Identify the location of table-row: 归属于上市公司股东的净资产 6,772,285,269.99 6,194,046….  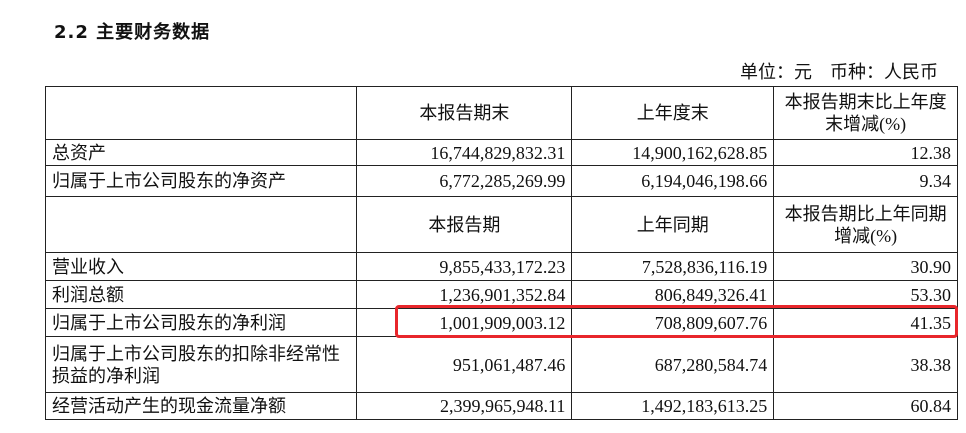
(501, 181).